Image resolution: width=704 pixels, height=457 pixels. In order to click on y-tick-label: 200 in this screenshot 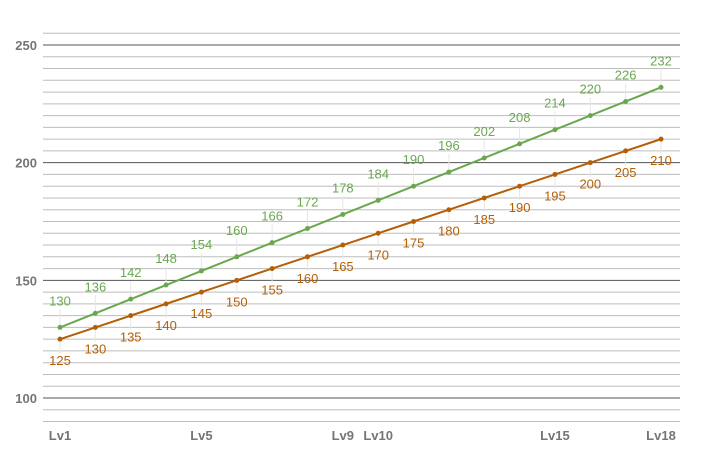, I will do `click(26, 163)`.